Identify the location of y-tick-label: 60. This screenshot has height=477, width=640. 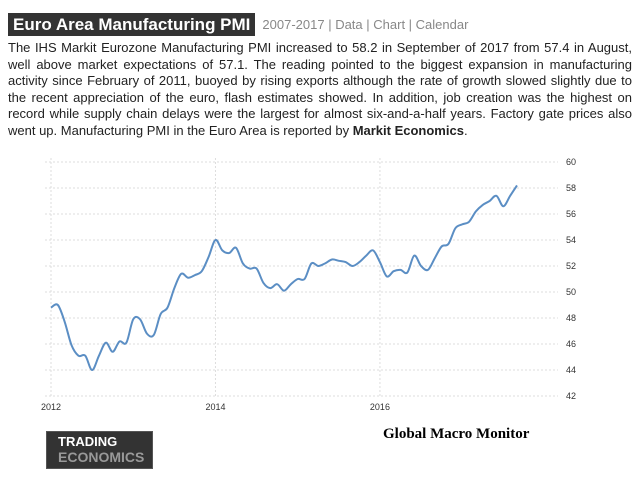
(571, 162).